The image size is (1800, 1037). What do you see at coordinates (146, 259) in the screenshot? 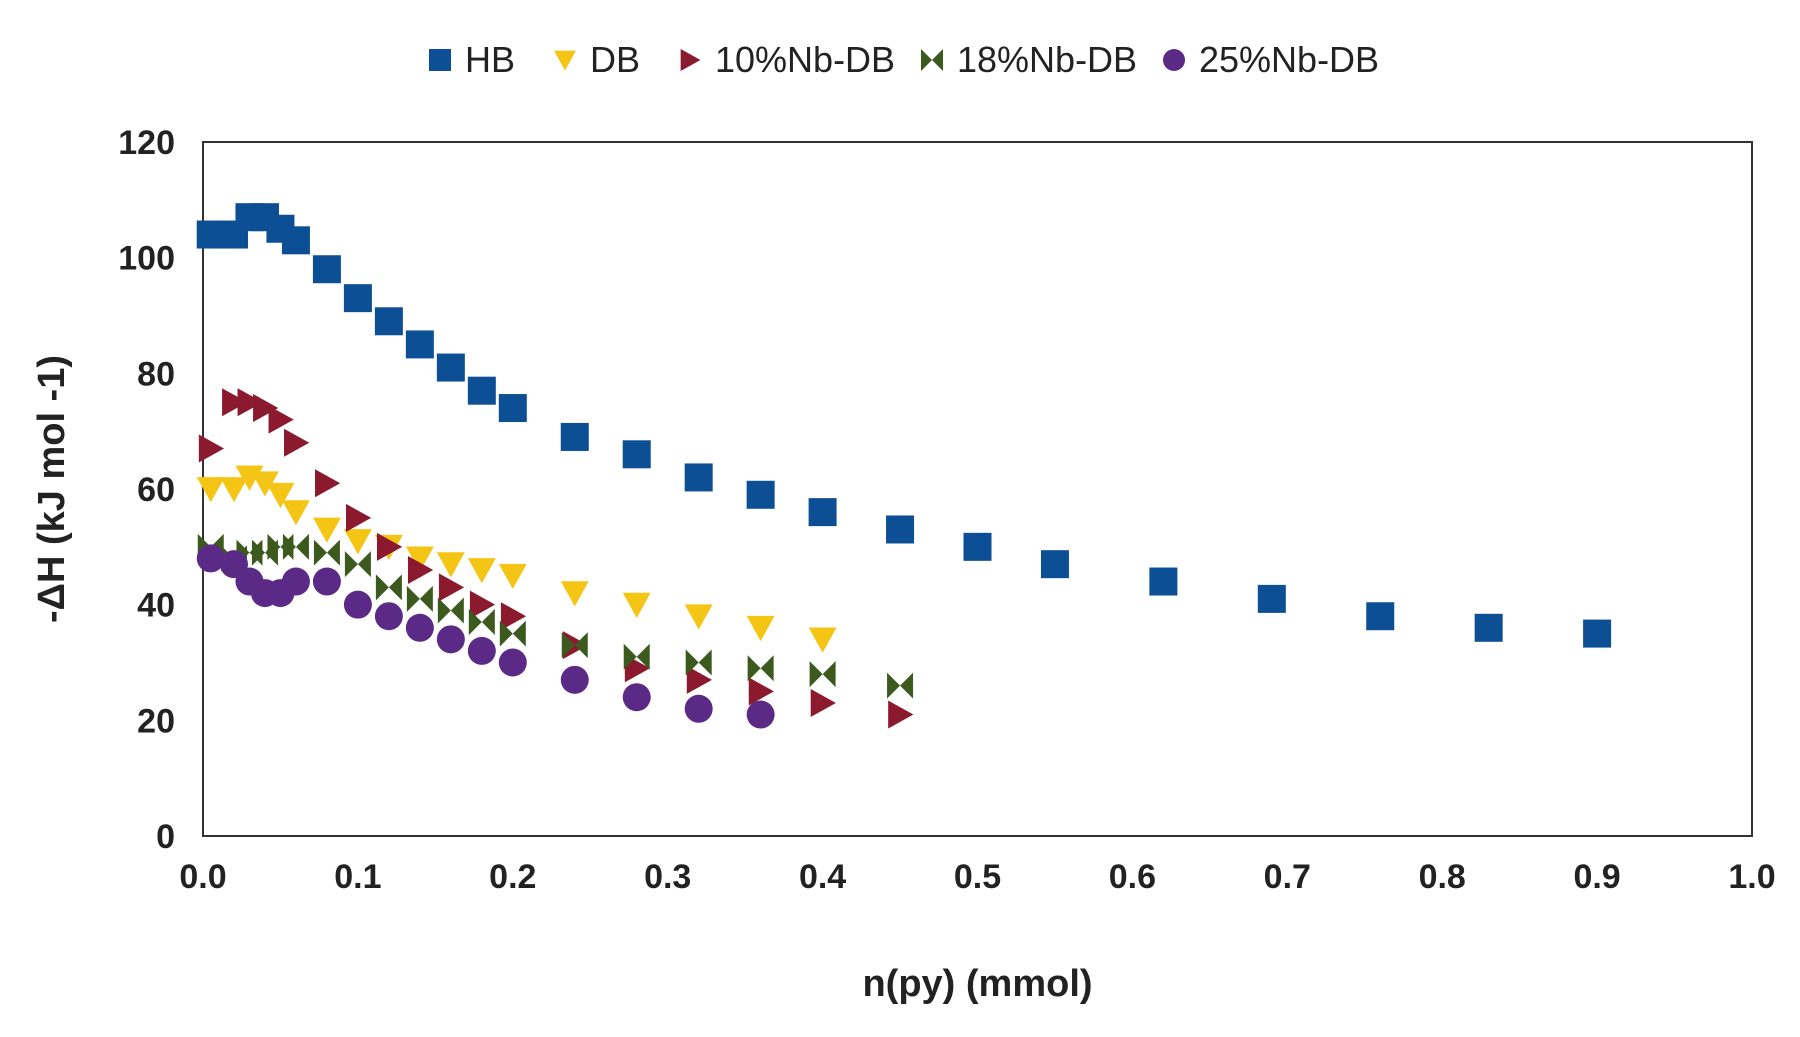
I see `y-tick-label: 100` at bounding box center [146, 259].